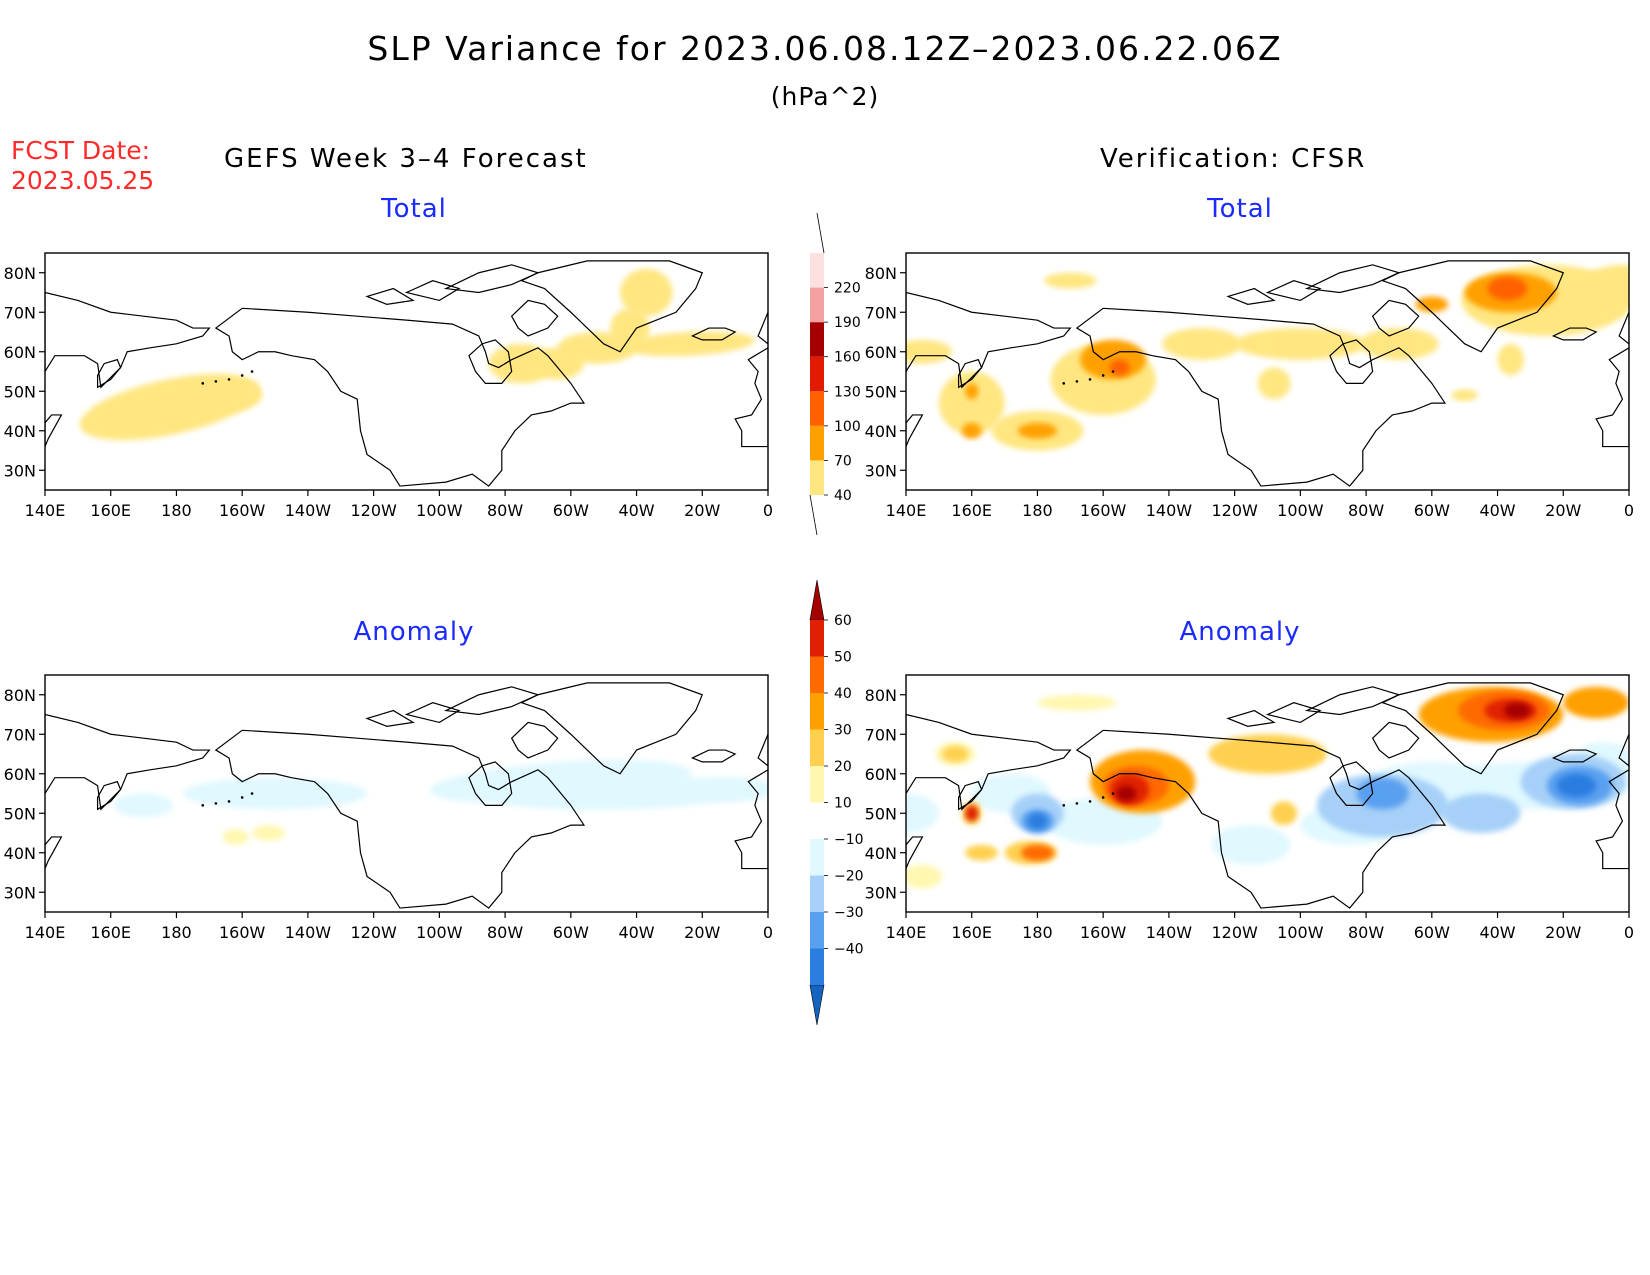 This screenshot has width=1650, height=1275. I want to click on lon-tick-label: 120W, so click(1234, 932).